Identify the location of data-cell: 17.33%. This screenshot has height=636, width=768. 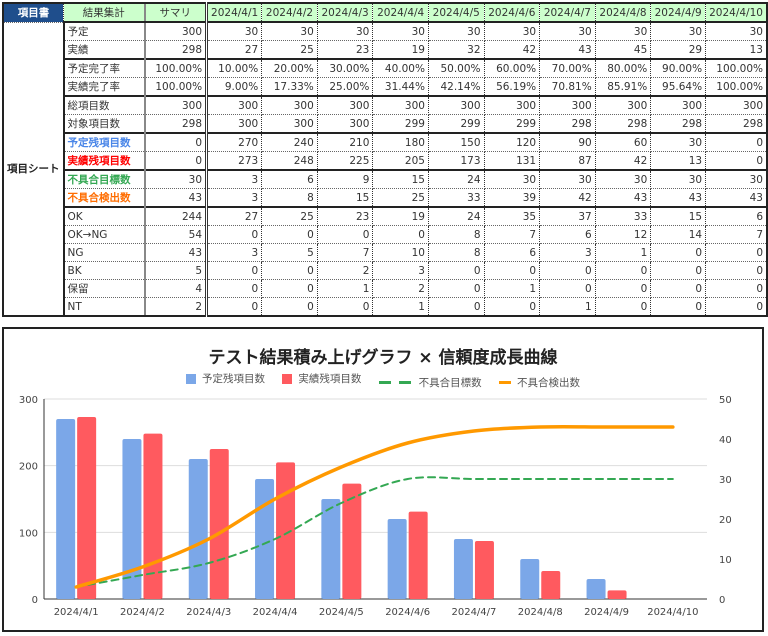
(289, 87).